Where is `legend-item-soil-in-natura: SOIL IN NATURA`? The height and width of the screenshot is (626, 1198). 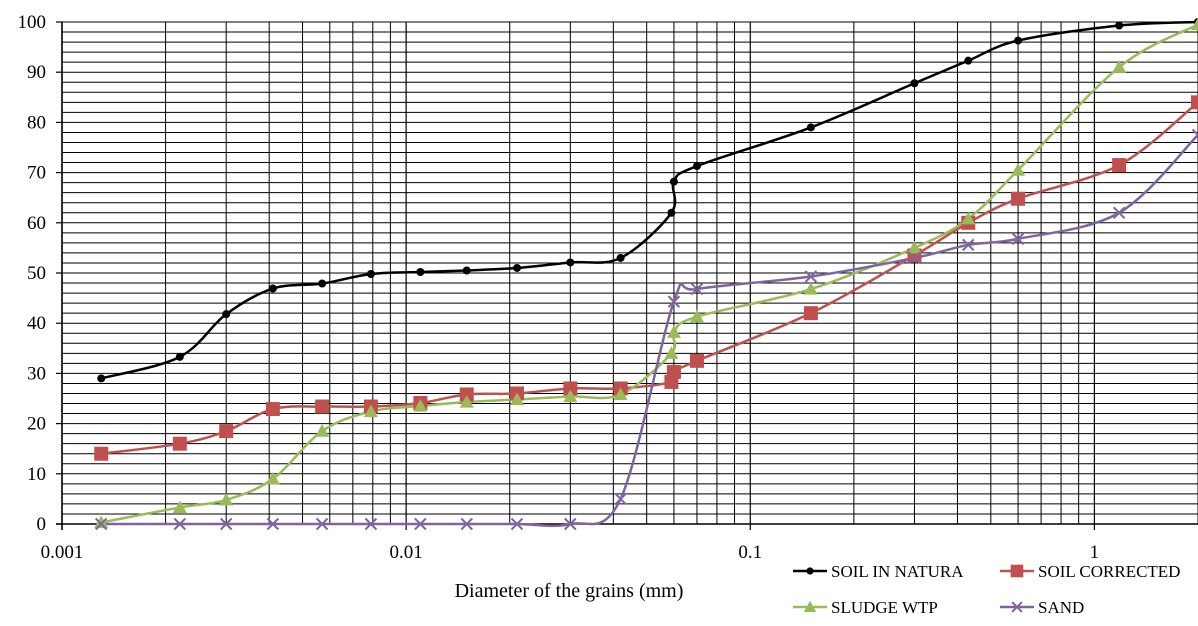
legend-item-soil-in-natura: SOIL IN NATURA is located at coordinates (878, 571).